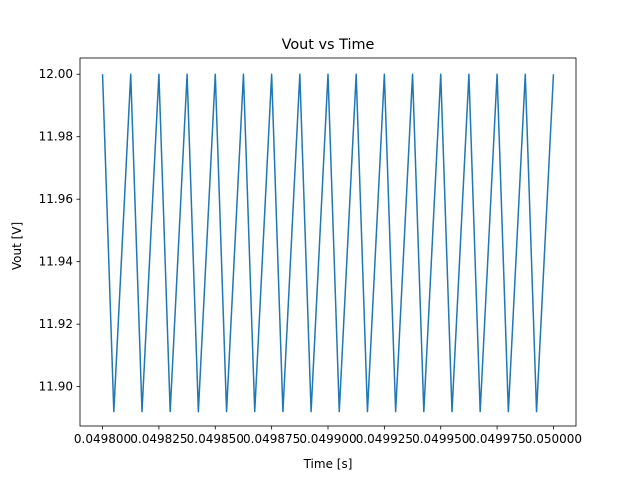  What do you see at coordinates (17, 246) in the screenshot?
I see `y-axis-label: Vout [V]` at bounding box center [17, 246].